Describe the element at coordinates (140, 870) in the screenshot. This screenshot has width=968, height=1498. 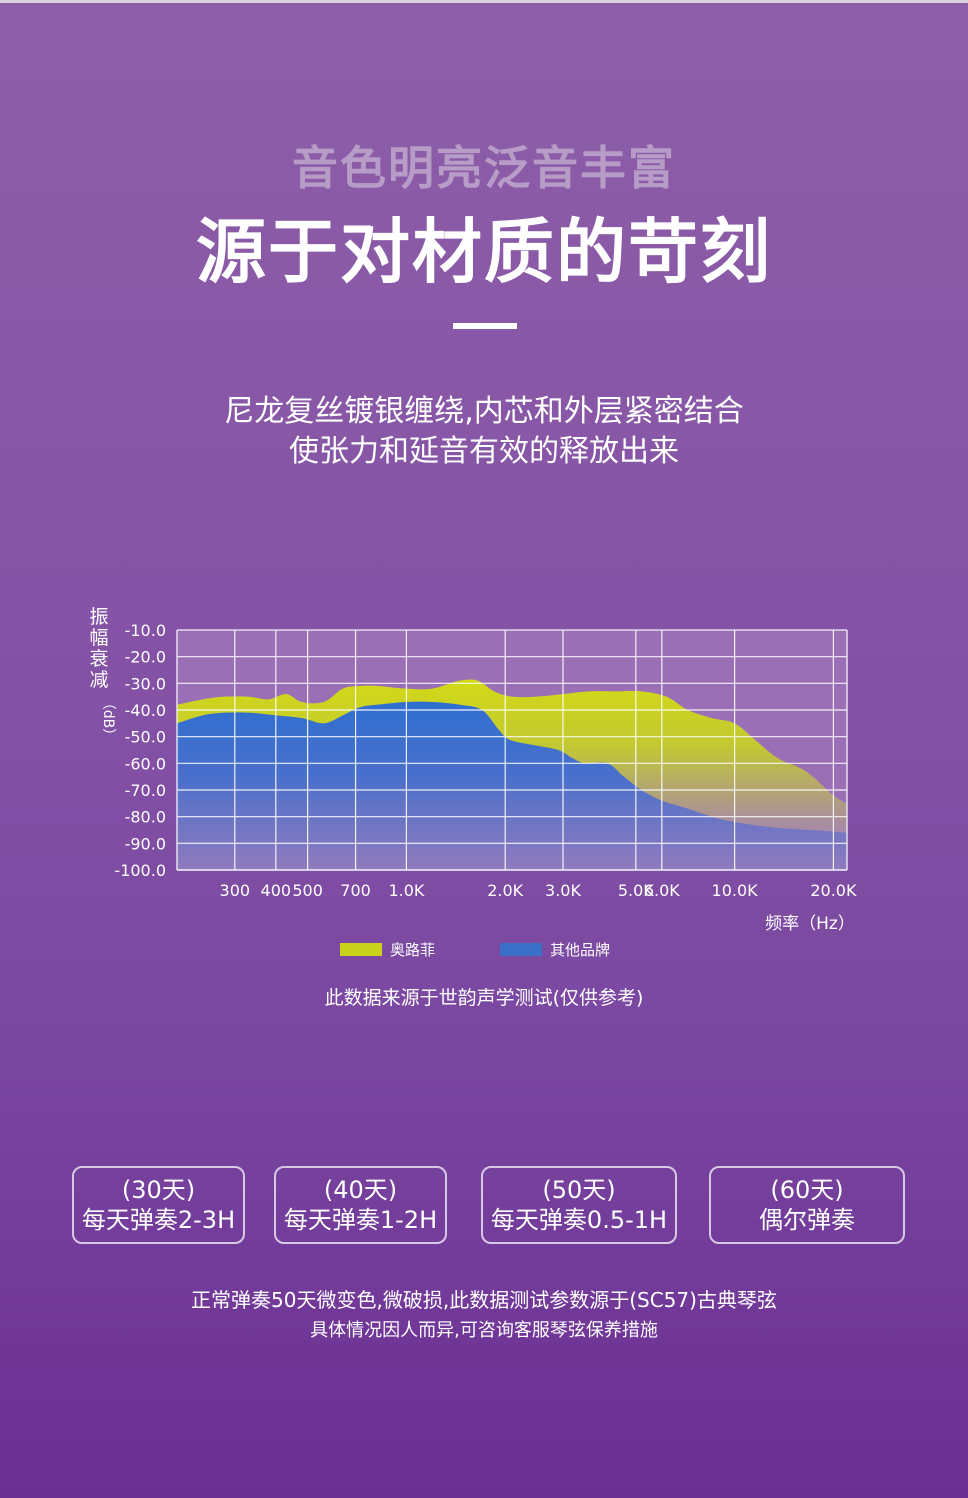
I see `y-tick-label: -100.0` at that location.